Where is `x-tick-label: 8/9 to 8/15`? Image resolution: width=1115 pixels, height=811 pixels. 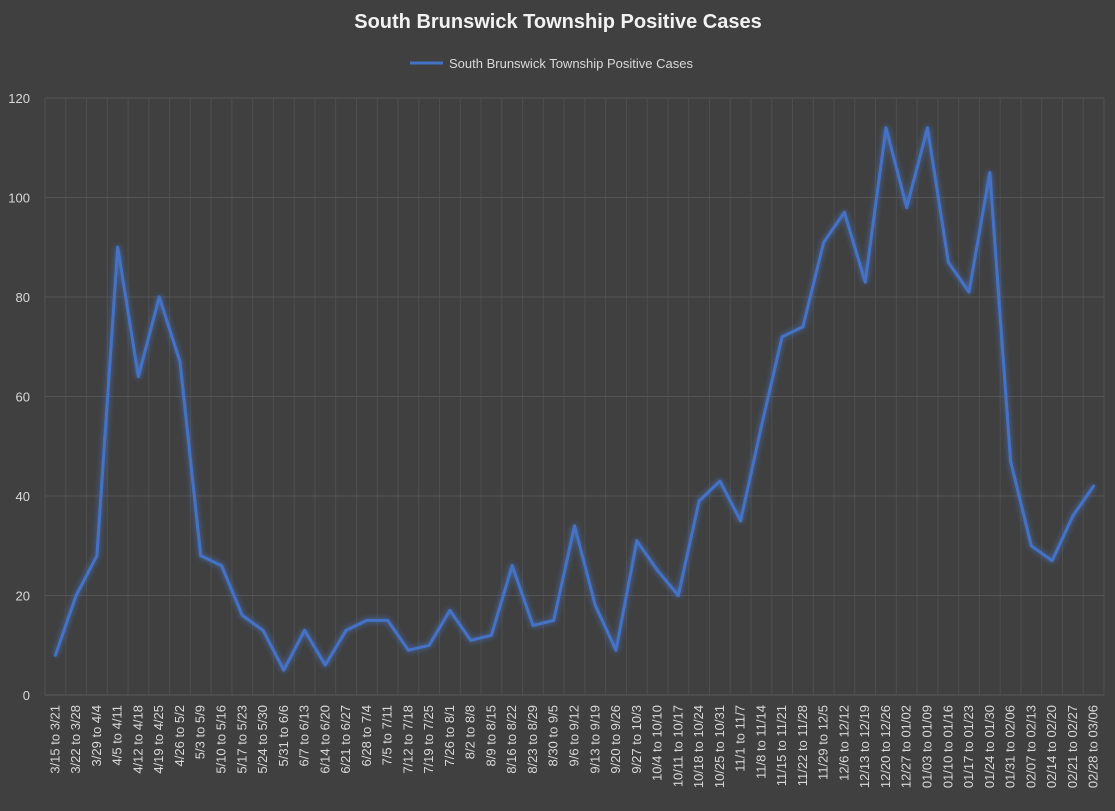 x-tick-label: 8/9 to 8/15 is located at coordinates (490, 735).